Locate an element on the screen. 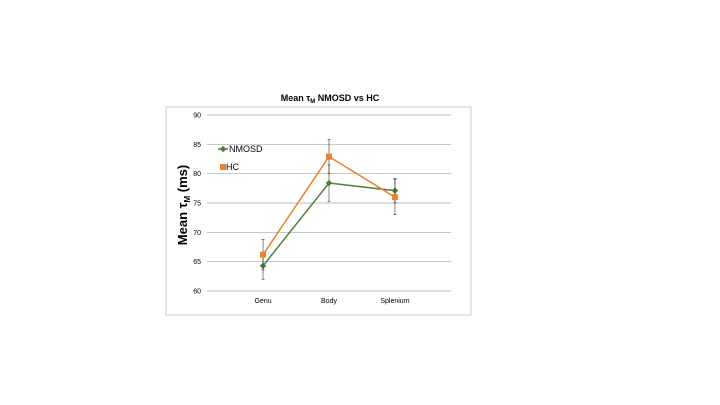  y-tick-label: 85 is located at coordinates (197, 145).